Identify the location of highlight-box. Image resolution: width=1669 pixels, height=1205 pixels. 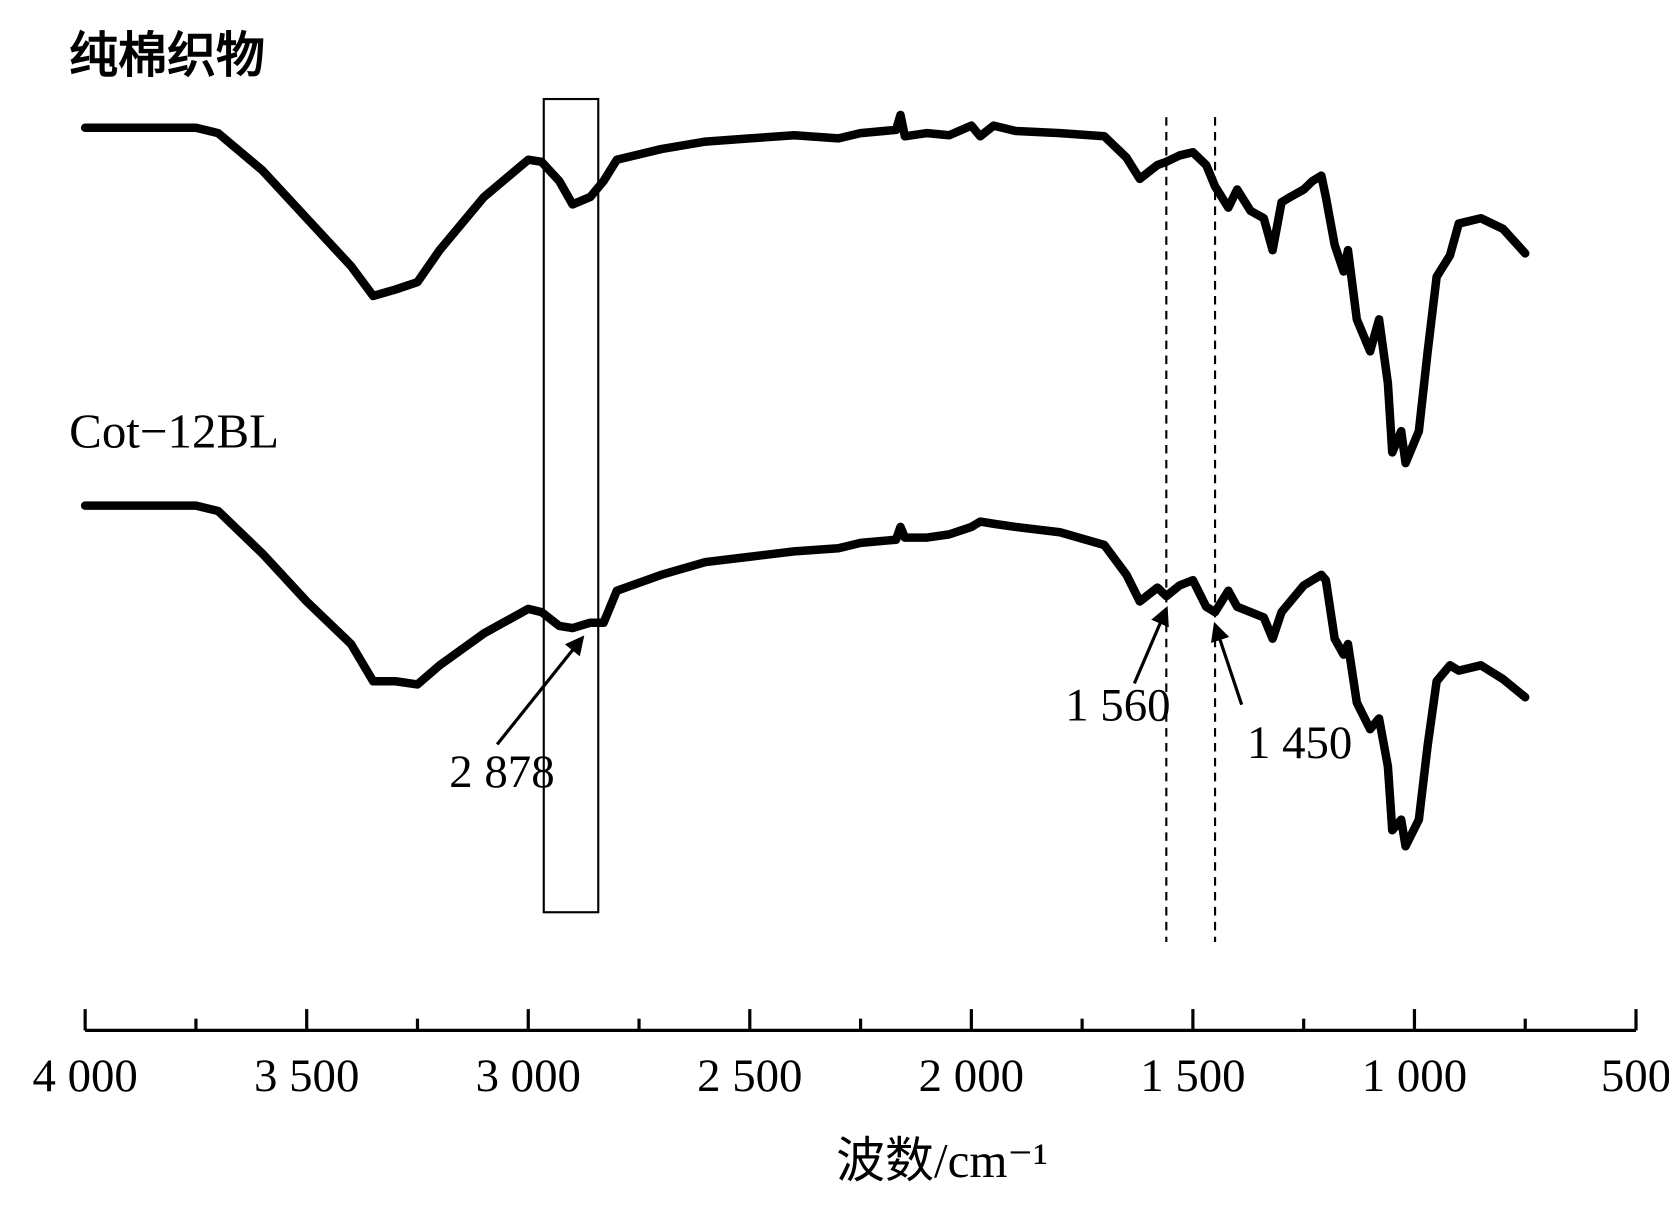
(571, 505).